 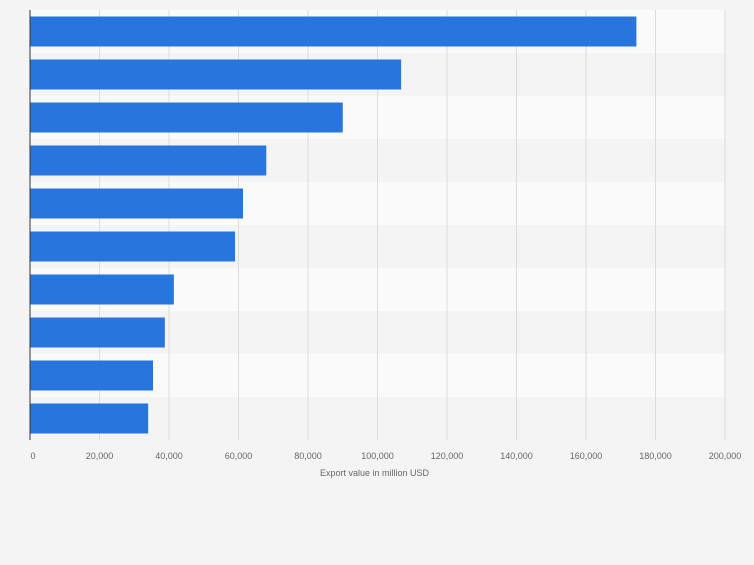 I want to click on x-tick-label: 200,000, so click(x=725, y=456).